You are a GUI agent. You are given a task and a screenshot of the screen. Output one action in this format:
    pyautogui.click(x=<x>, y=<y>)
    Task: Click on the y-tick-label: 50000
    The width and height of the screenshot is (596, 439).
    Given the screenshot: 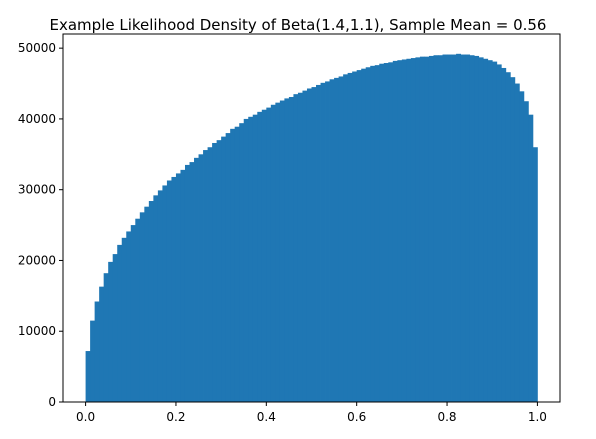 What is the action you would take?
    pyautogui.click(x=37, y=48)
    